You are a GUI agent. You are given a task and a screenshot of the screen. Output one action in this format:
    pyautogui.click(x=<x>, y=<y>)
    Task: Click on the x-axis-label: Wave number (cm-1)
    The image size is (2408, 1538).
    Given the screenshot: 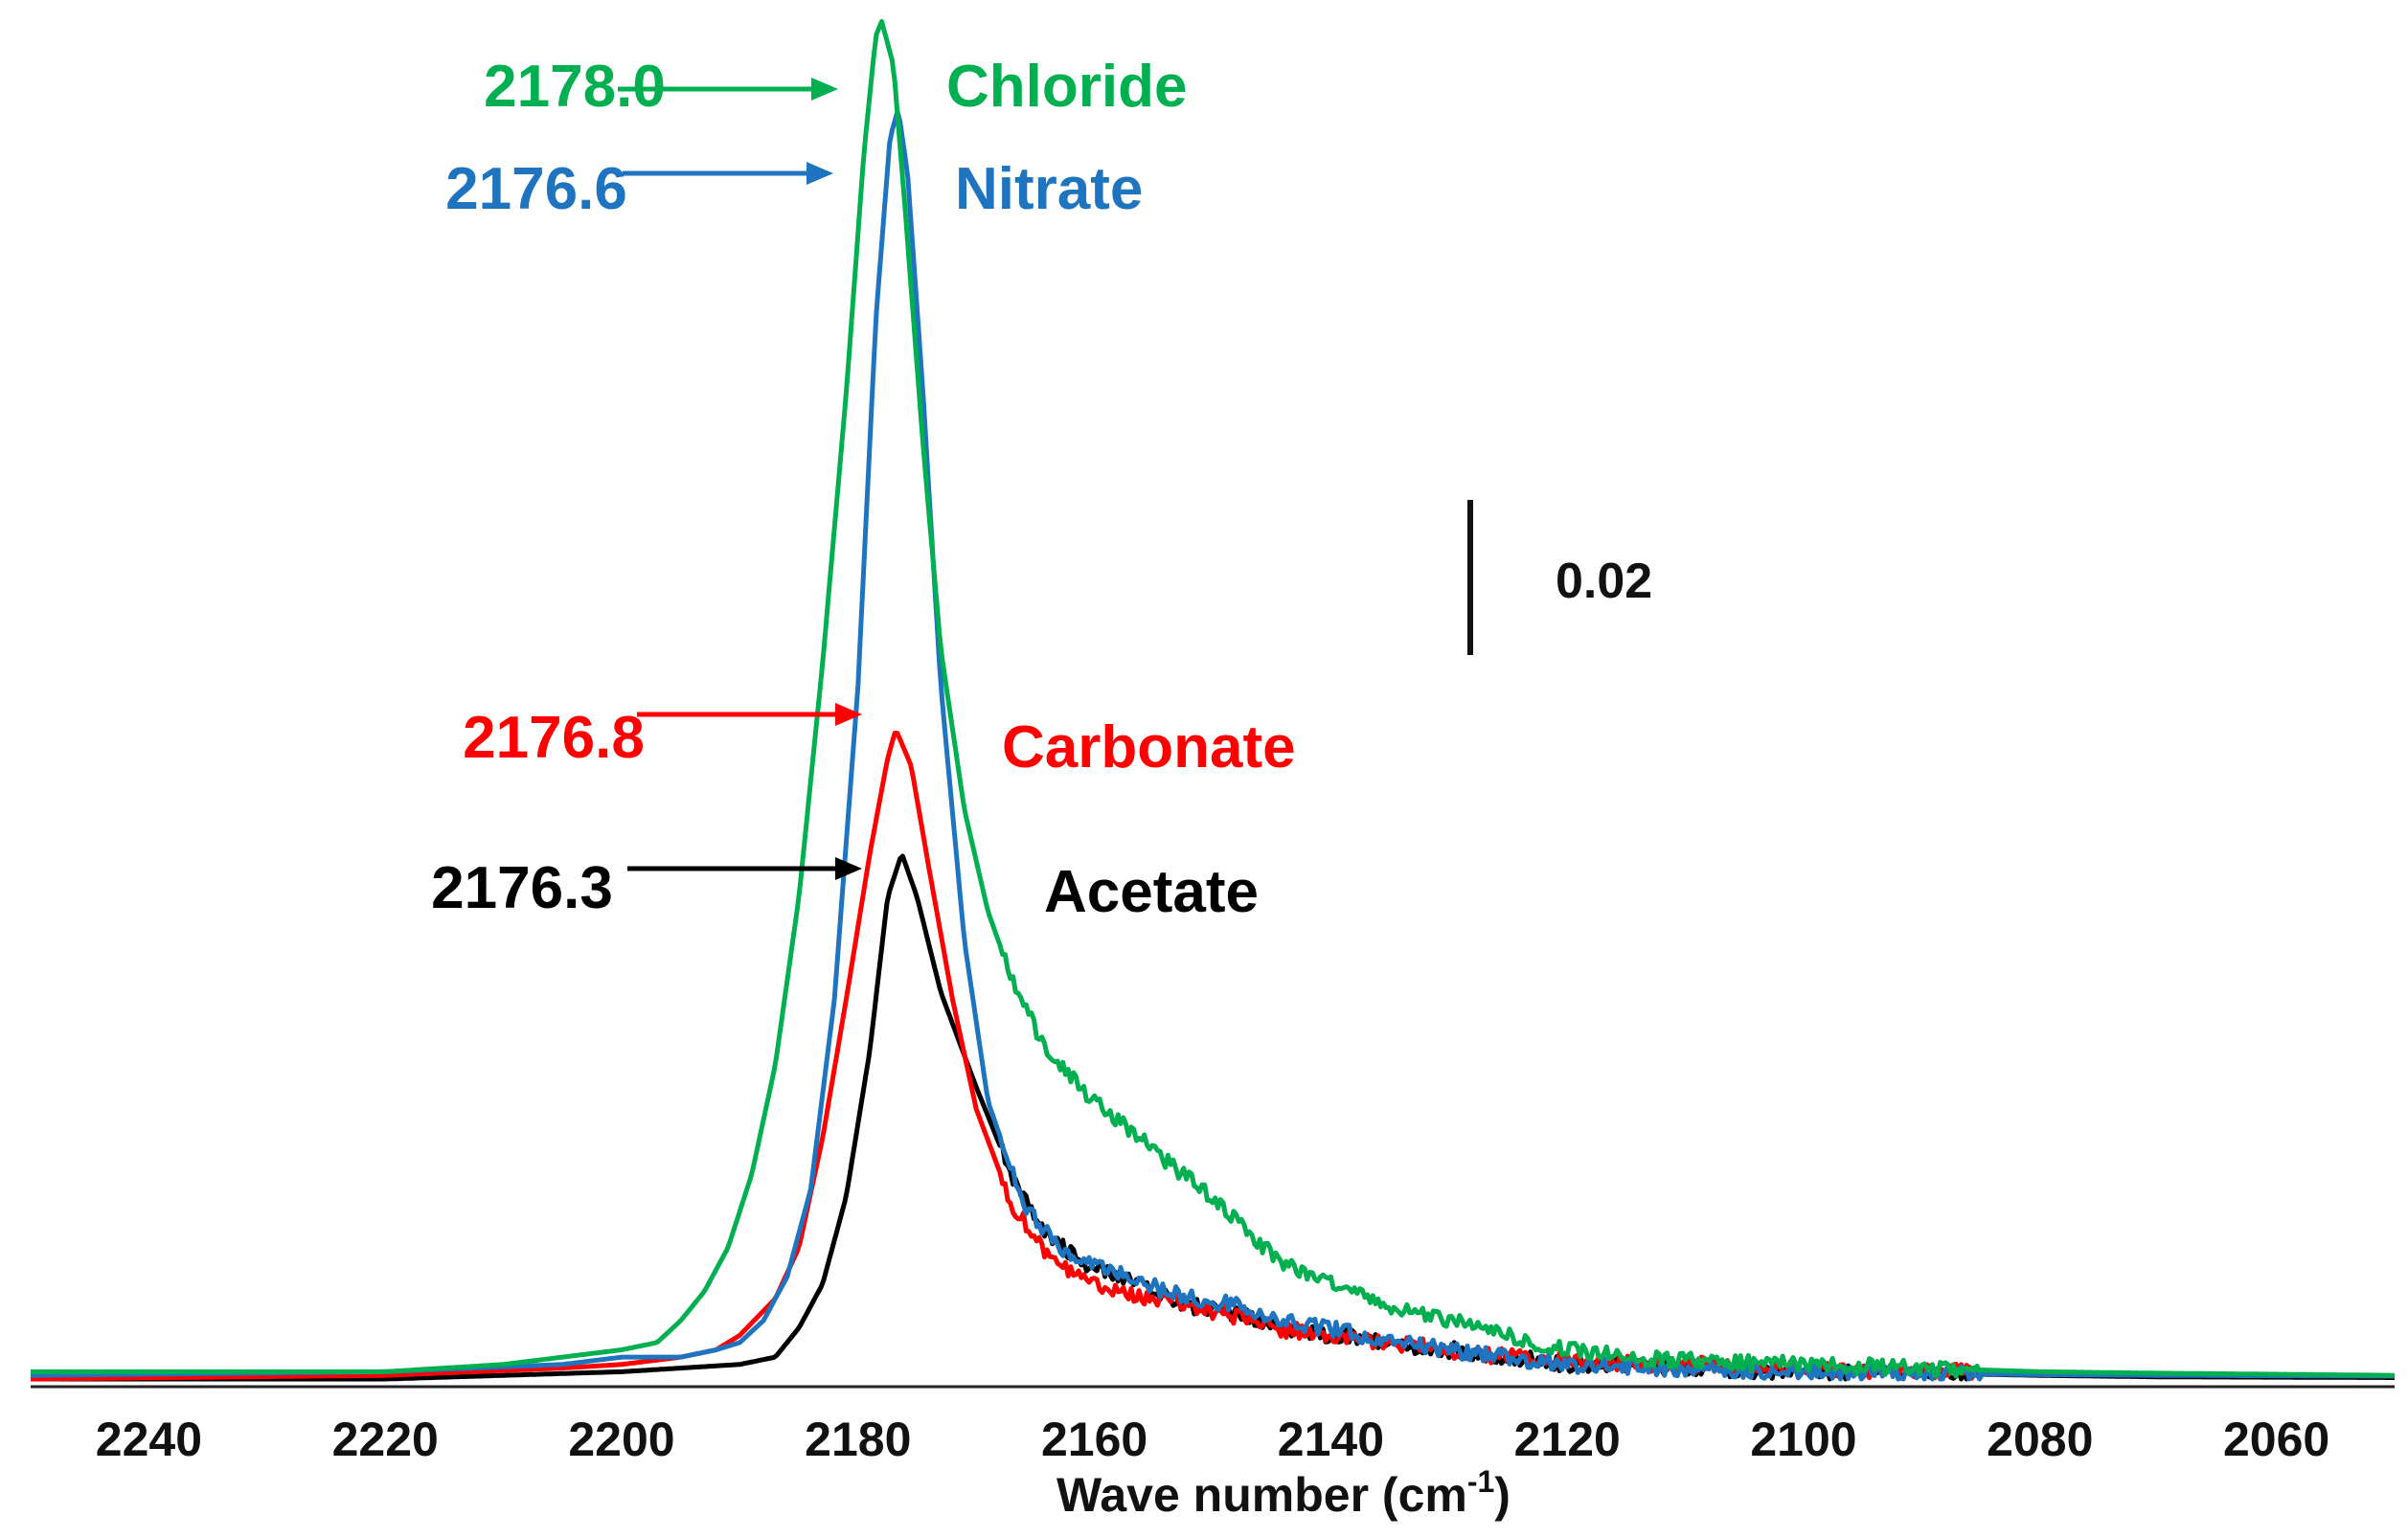 What is the action you would take?
    pyautogui.click(x=1283, y=1493)
    